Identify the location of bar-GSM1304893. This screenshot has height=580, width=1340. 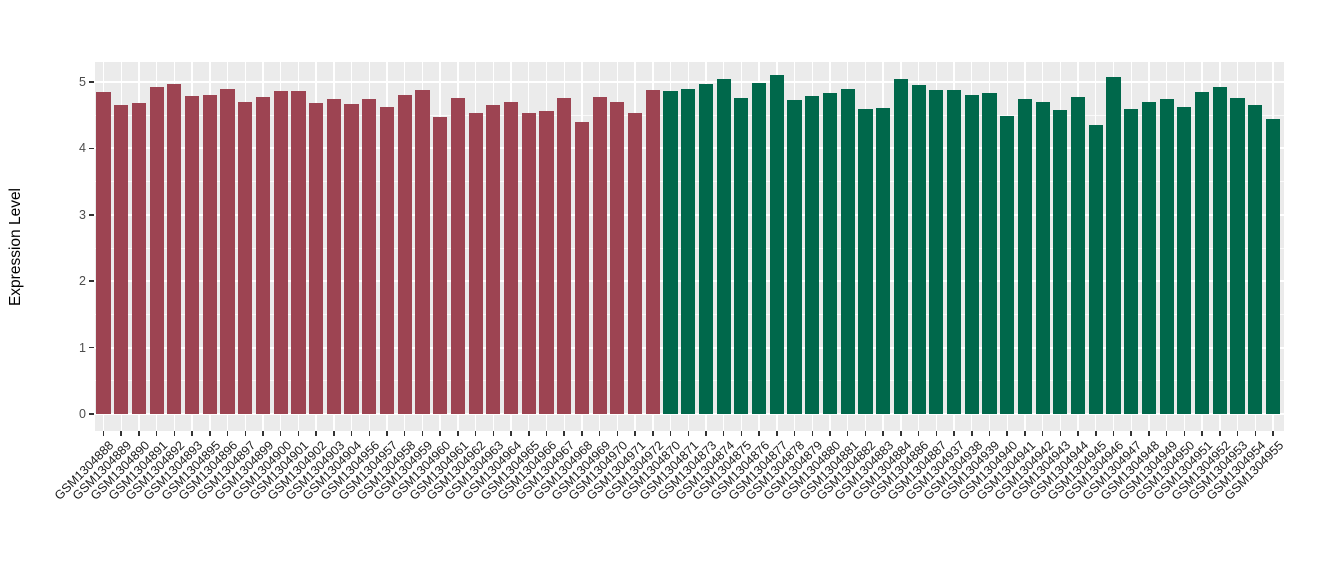
(192, 254).